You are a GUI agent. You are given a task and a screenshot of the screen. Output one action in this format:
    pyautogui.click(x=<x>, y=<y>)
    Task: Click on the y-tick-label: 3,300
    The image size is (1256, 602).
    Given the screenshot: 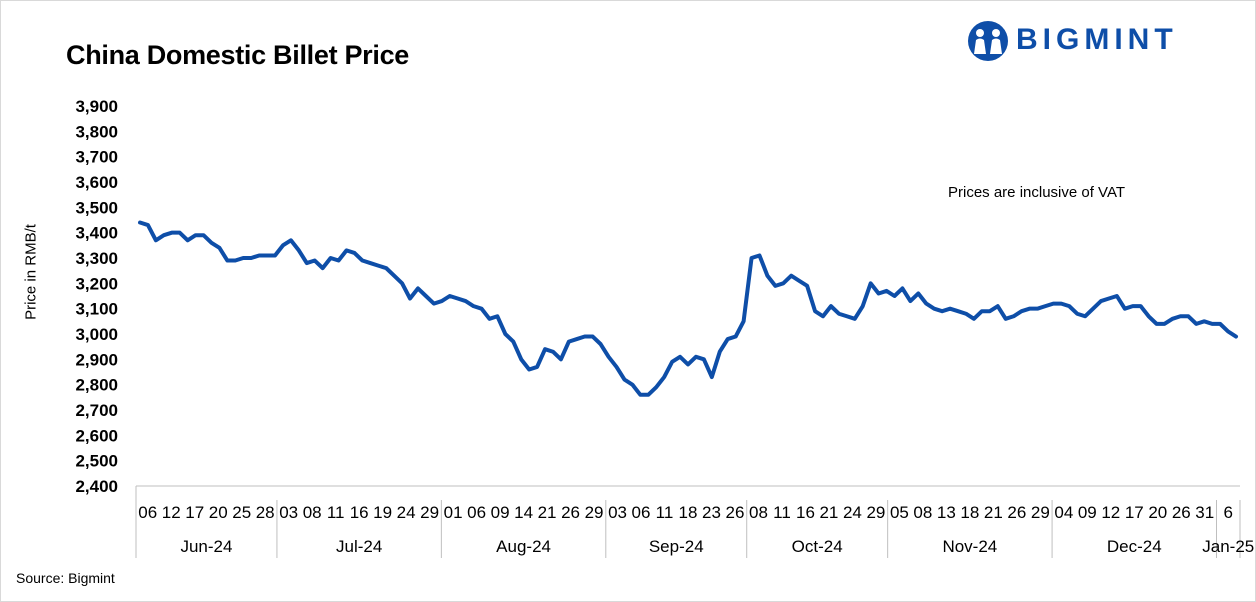 What is the action you would take?
    pyautogui.click(x=96, y=258)
    